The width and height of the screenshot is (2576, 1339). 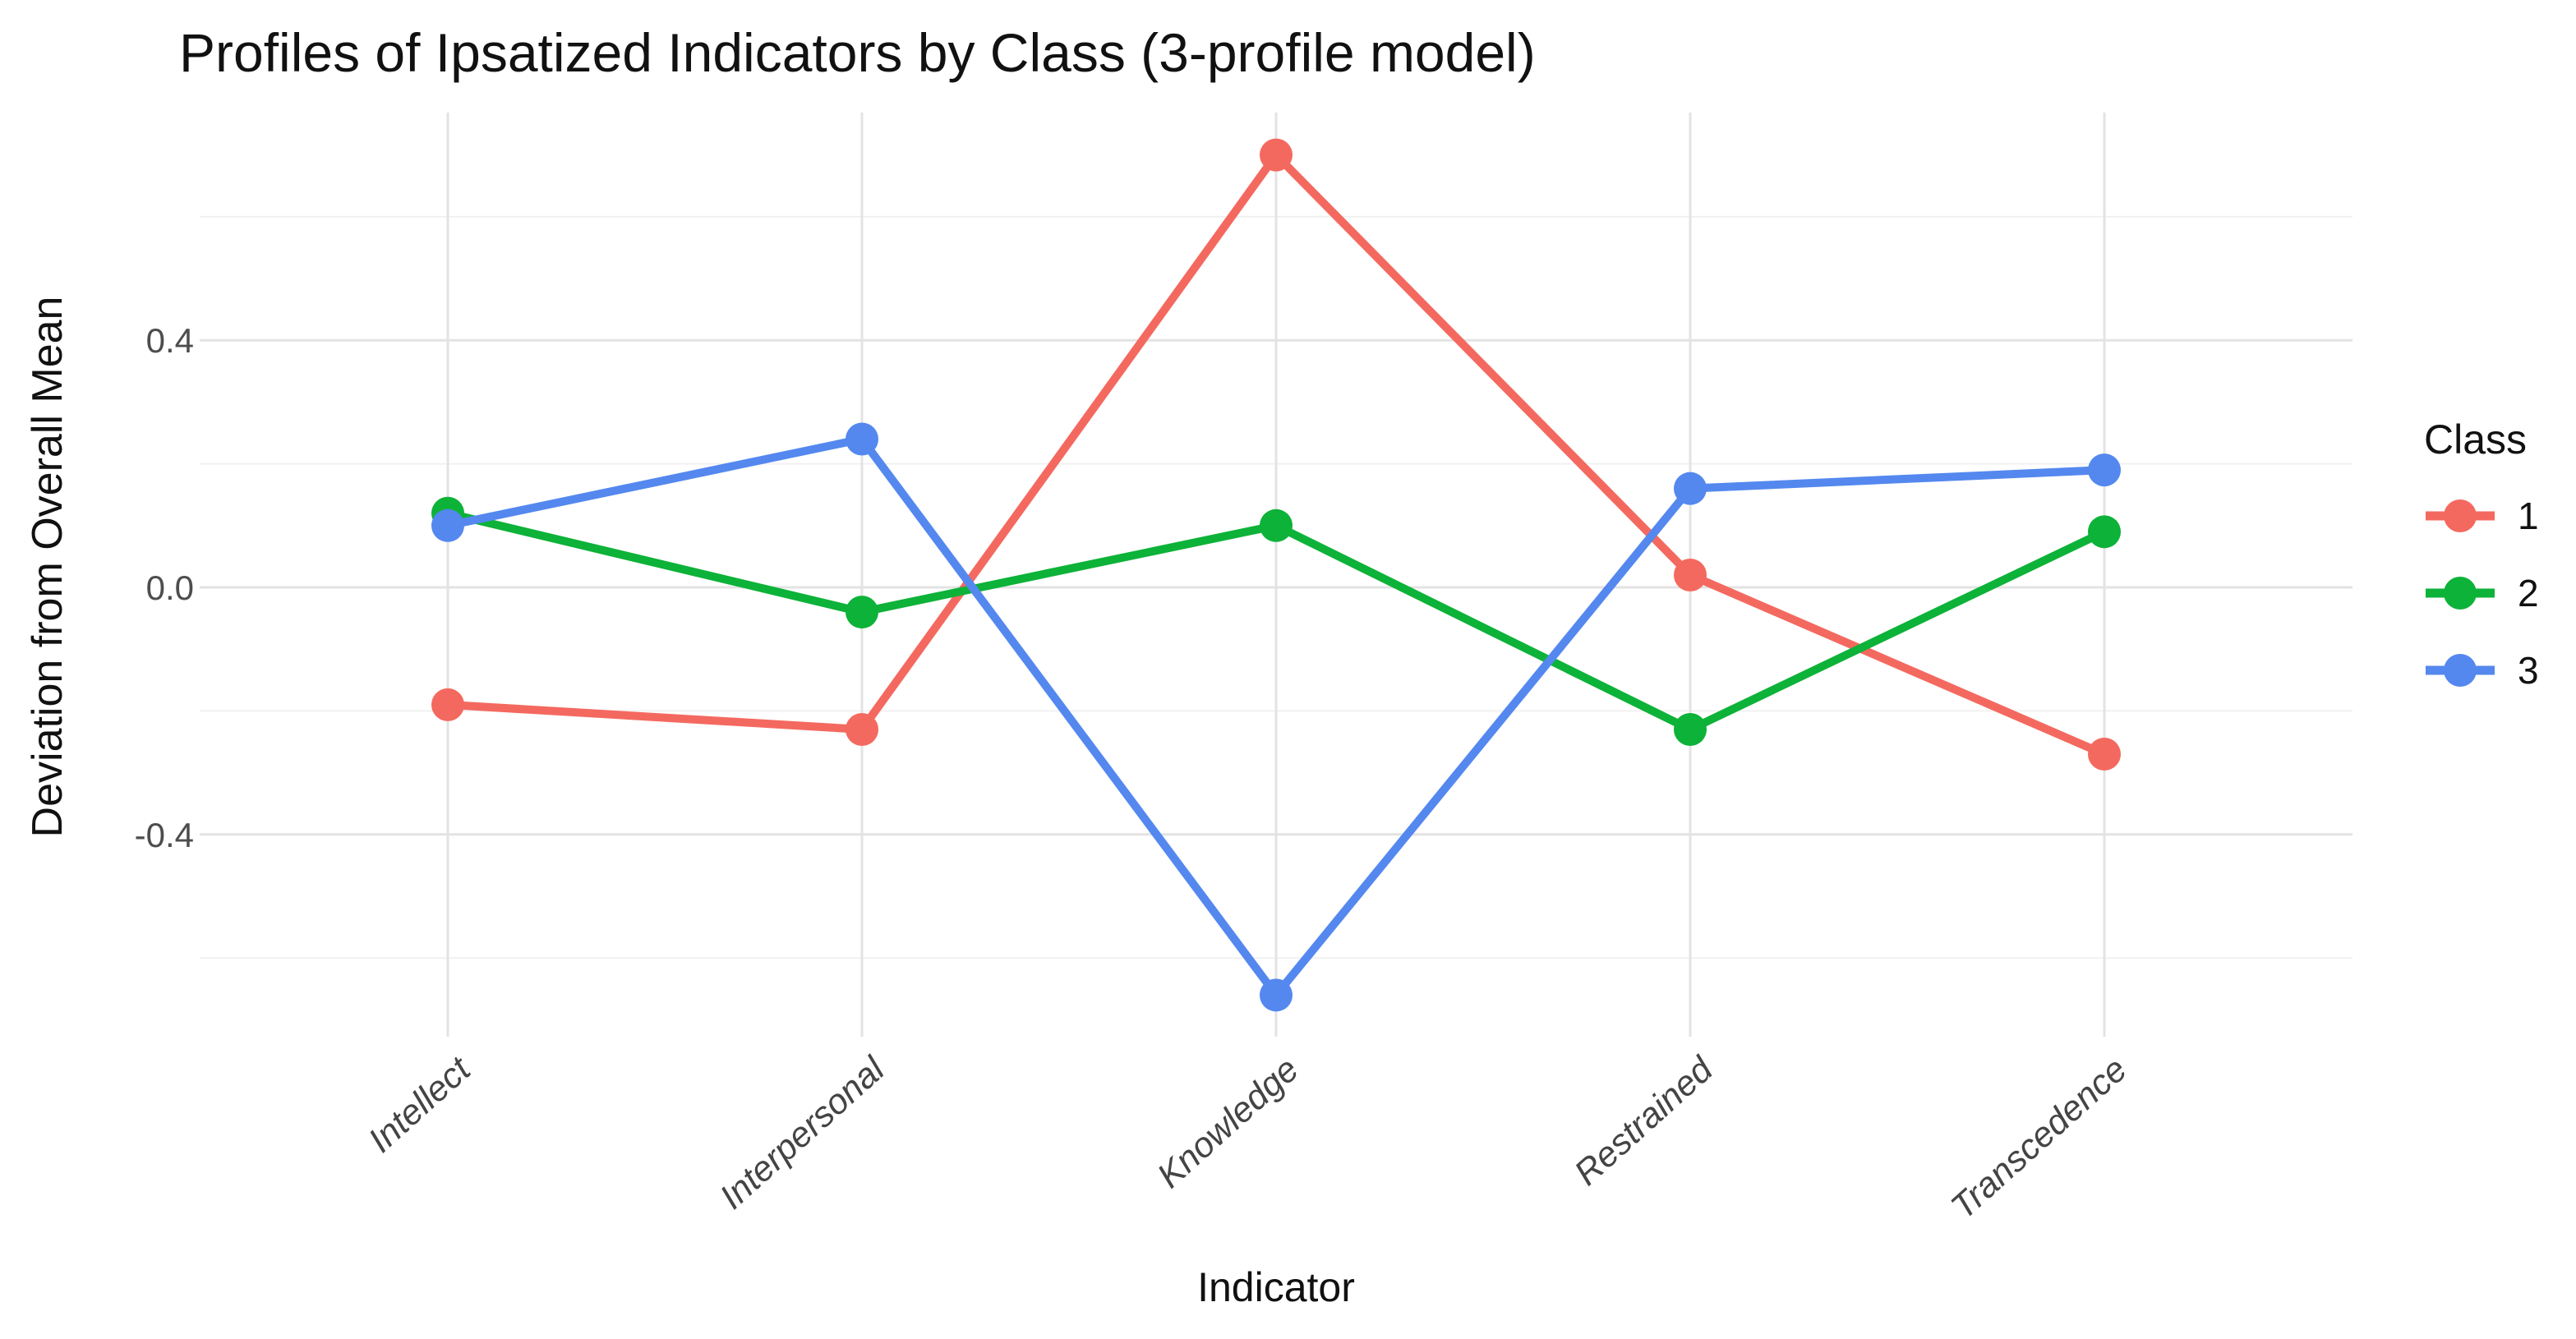 I want to click on legend-item-class-2: 2, so click(x=2480, y=593).